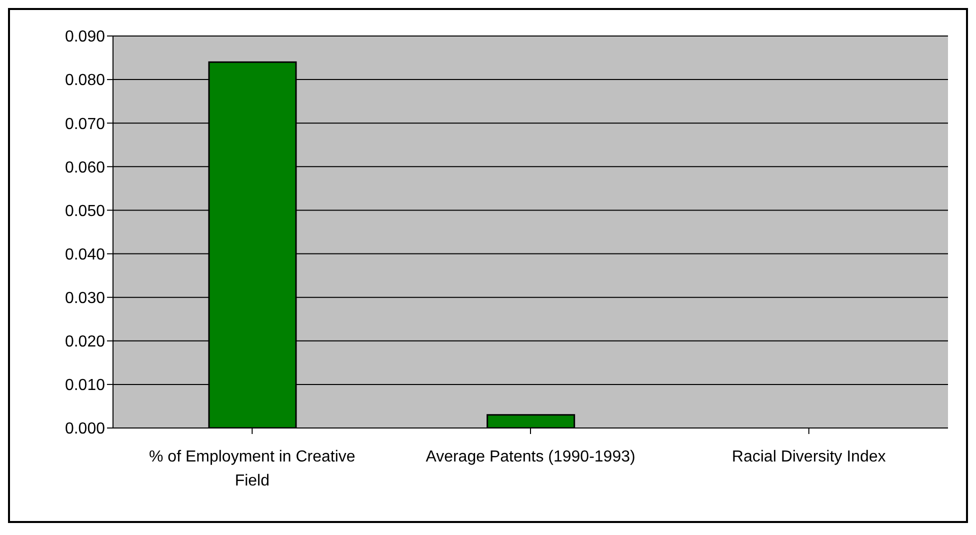 This screenshot has width=976, height=535. I want to click on y-tick-label: 0.030, so click(85, 299).